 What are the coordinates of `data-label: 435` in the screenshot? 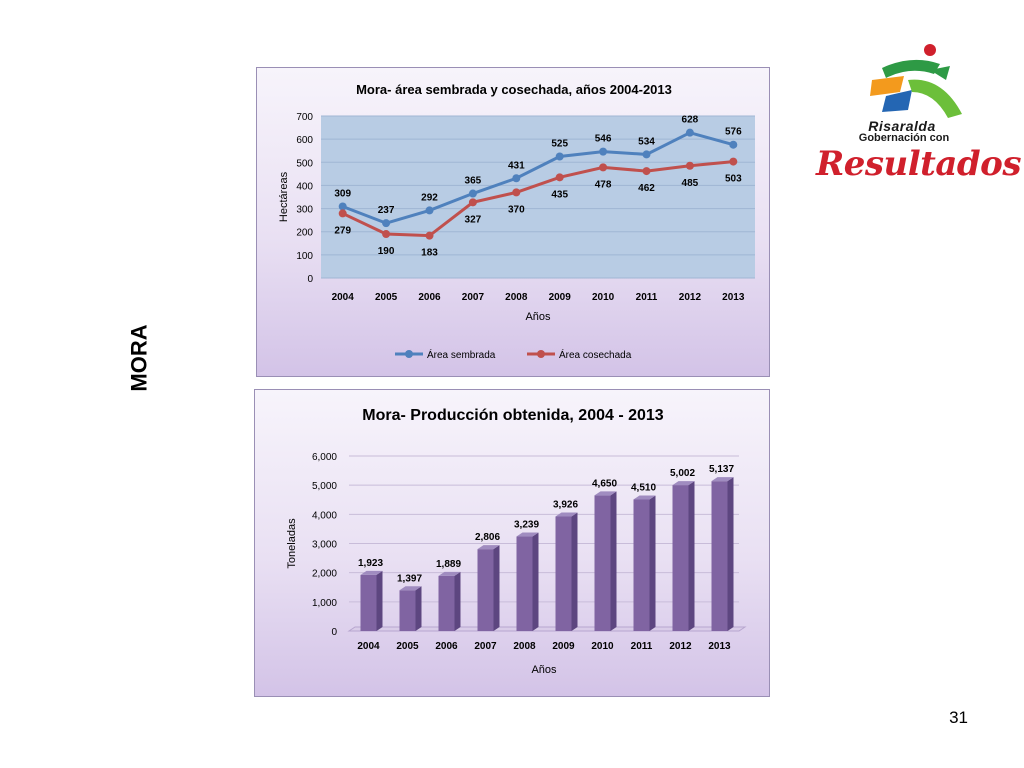 It's located at (559, 194).